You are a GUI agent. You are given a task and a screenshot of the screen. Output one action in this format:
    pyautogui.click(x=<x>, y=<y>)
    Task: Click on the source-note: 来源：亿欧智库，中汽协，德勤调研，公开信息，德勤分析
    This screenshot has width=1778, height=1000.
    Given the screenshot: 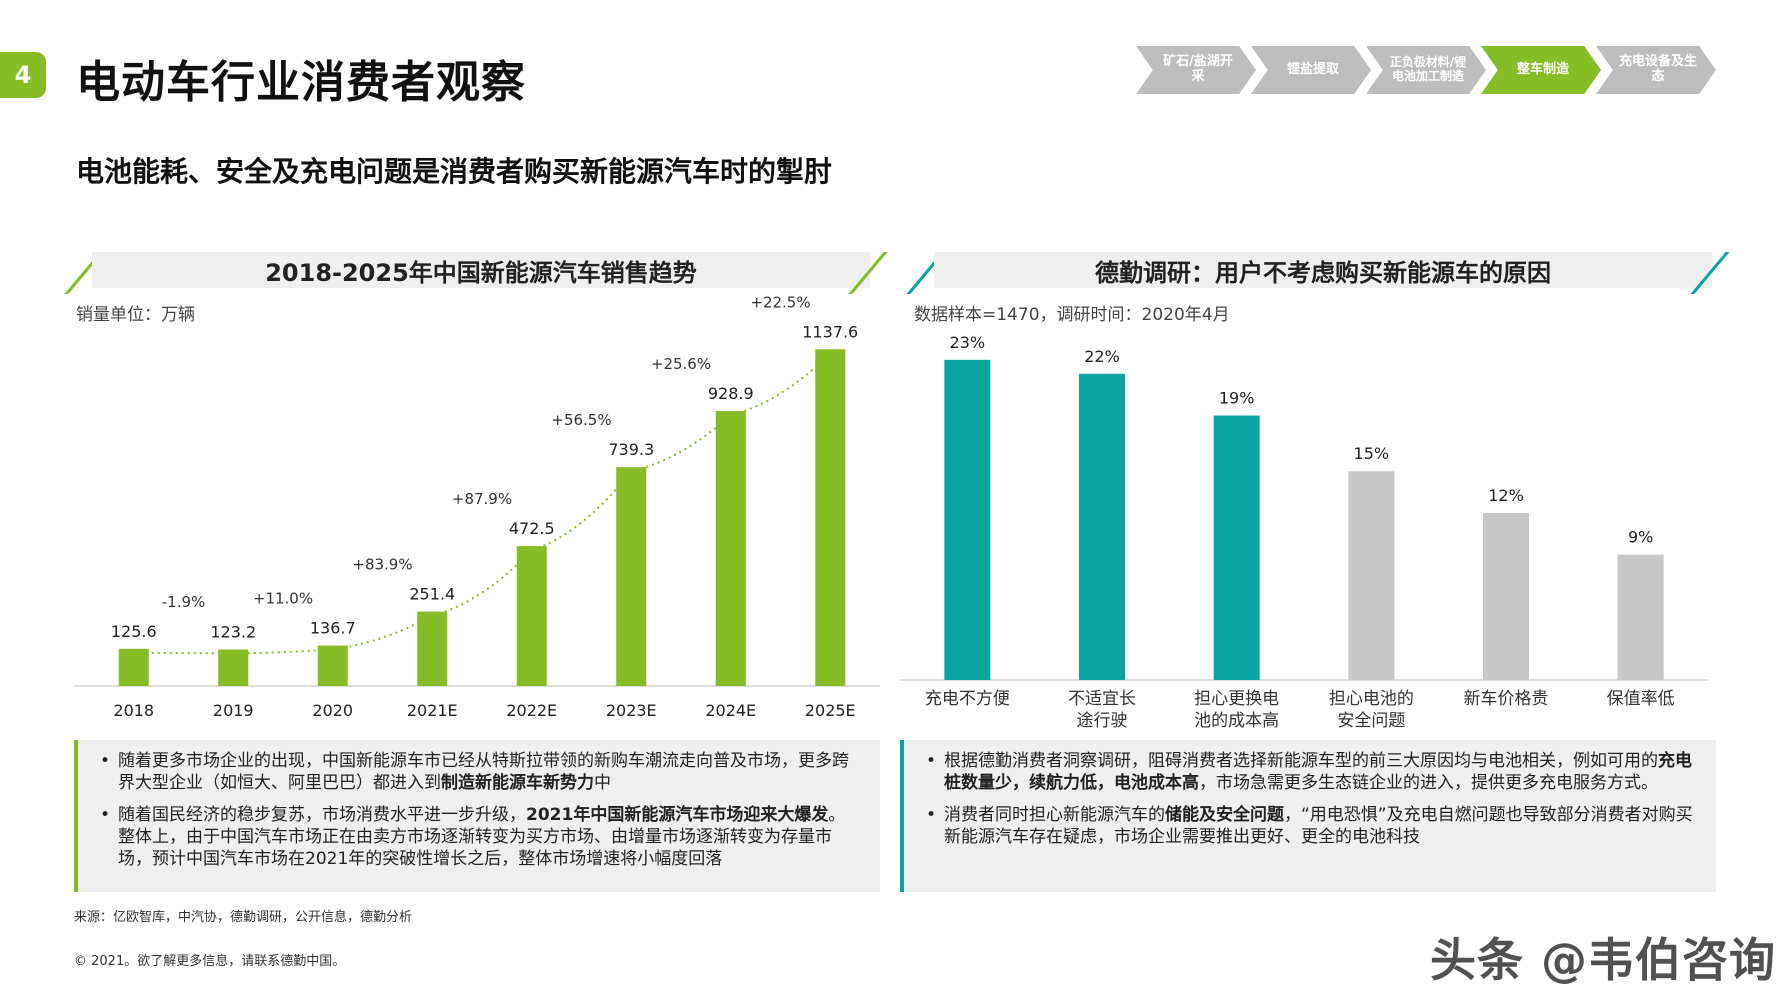 What is the action you would take?
    pyautogui.click(x=243, y=917)
    